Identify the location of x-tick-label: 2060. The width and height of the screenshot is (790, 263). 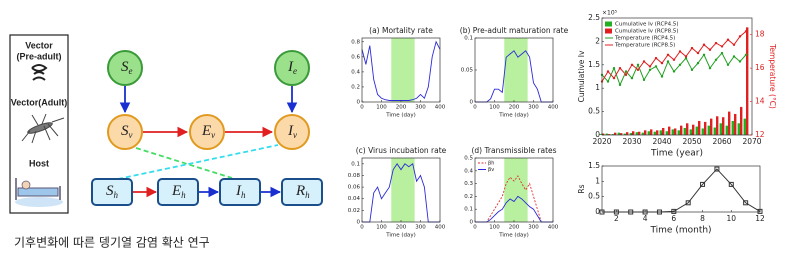
(721, 141).